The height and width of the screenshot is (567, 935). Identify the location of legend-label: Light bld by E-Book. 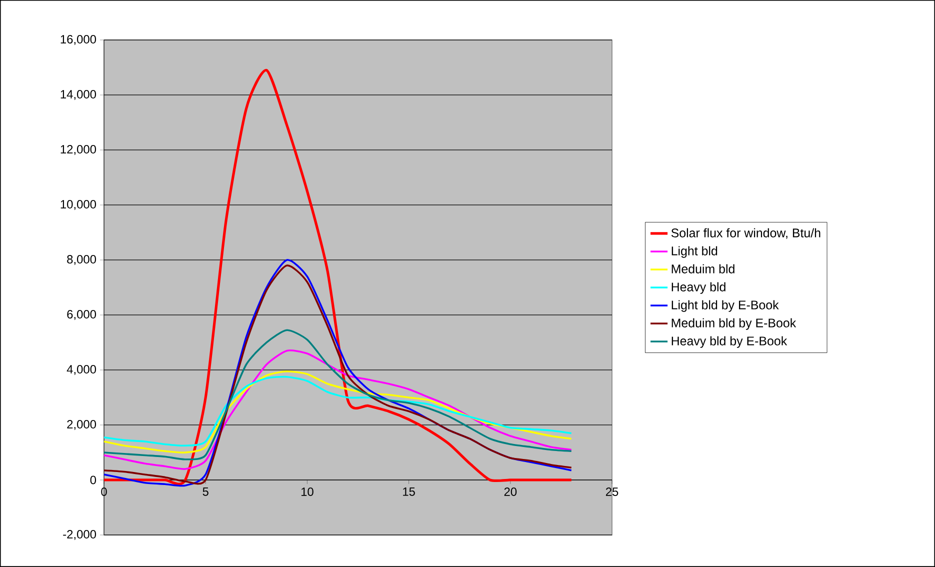
(725, 306).